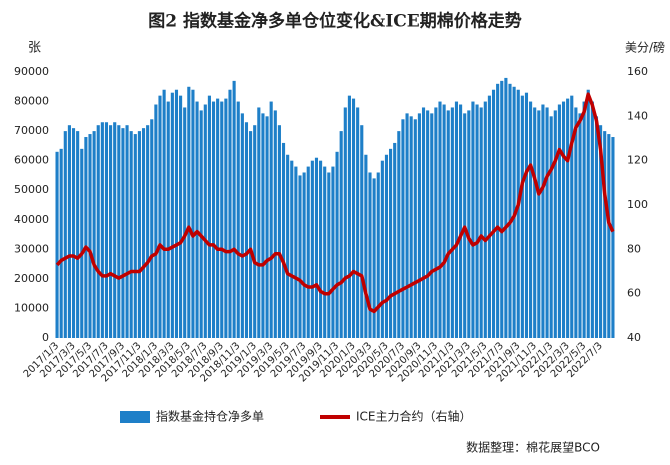  Describe the element at coordinates (31, 71) in the screenshot. I see `y-tick-label: 90000` at that location.